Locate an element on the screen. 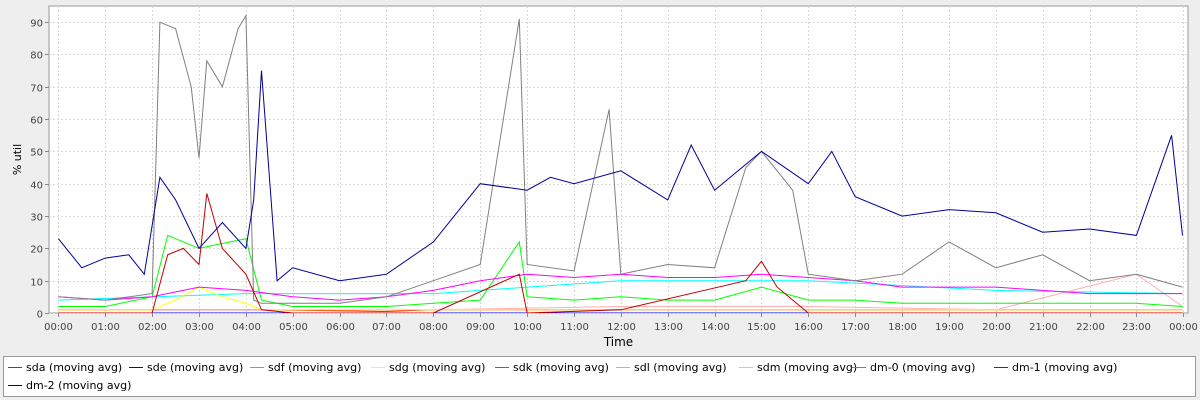 This screenshot has height=400, width=1200. legend-label: sdg (moving avg) is located at coordinates (437, 367).